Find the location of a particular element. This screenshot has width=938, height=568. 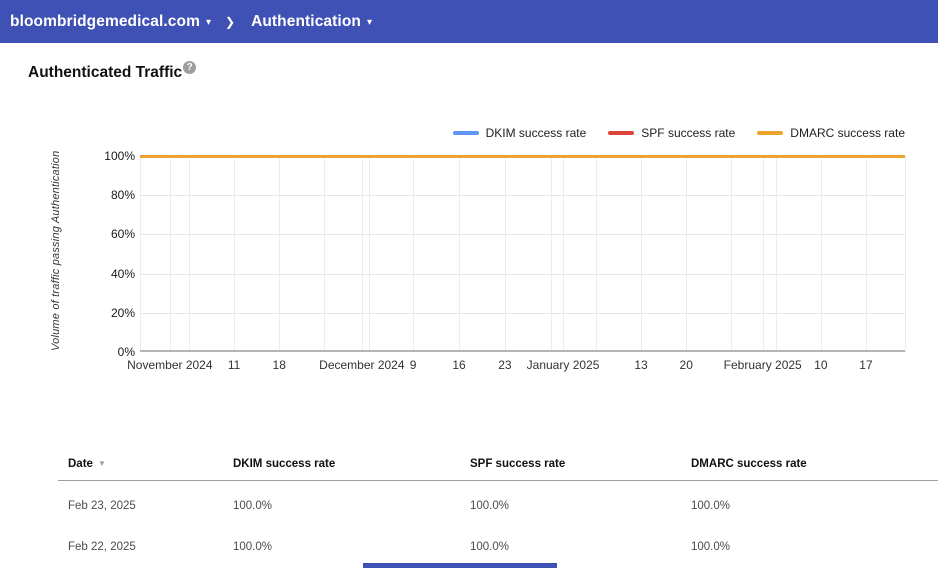

x-tick-label: 23 is located at coordinates (505, 365).